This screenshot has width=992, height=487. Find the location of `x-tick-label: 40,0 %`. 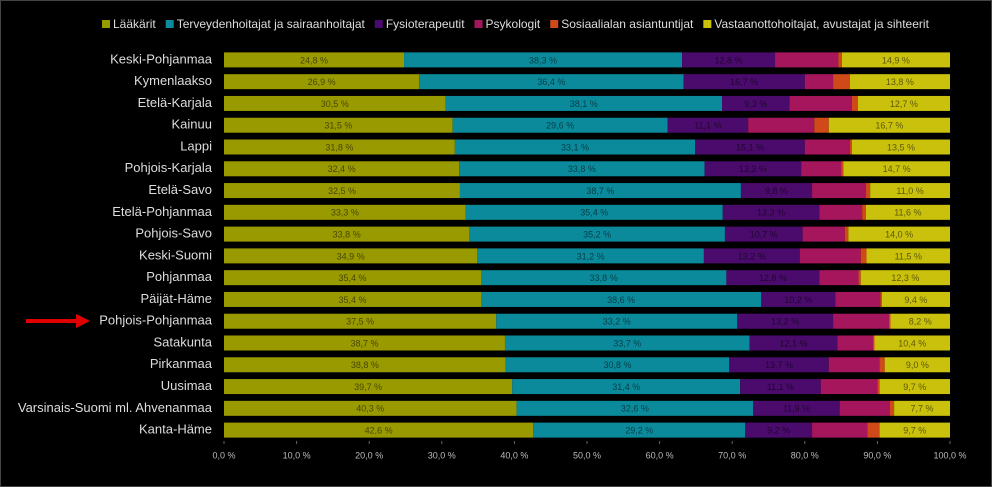

x-tick-label: 40,0 % is located at coordinates (514, 455).